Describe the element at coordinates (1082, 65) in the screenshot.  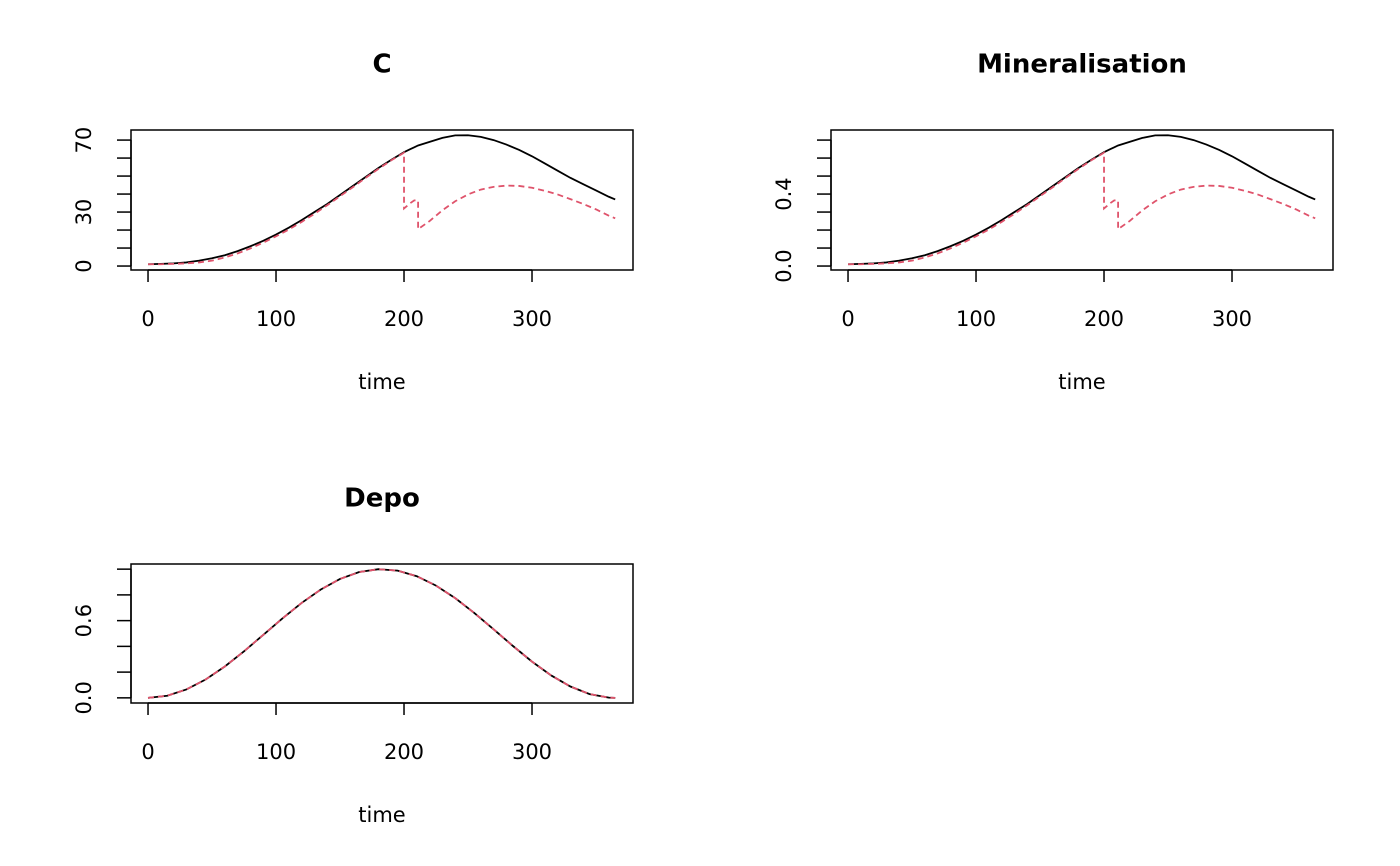
I see `panel-title: Mineralisation` at that location.